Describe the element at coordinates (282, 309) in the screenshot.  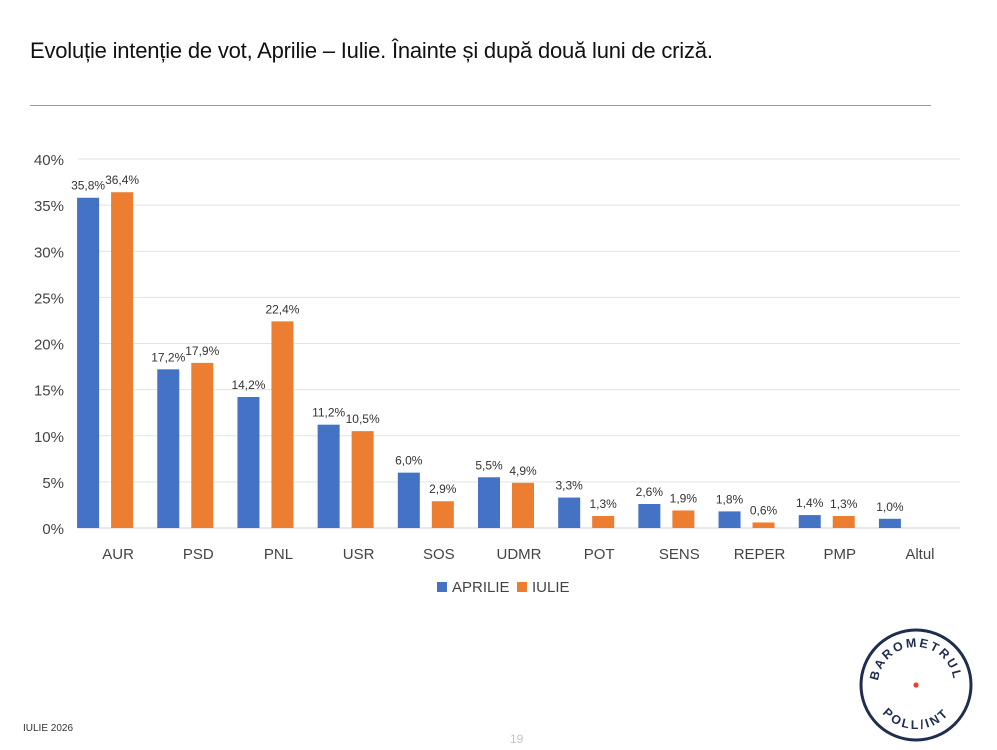
I see `data-label: 22,4%` at that location.